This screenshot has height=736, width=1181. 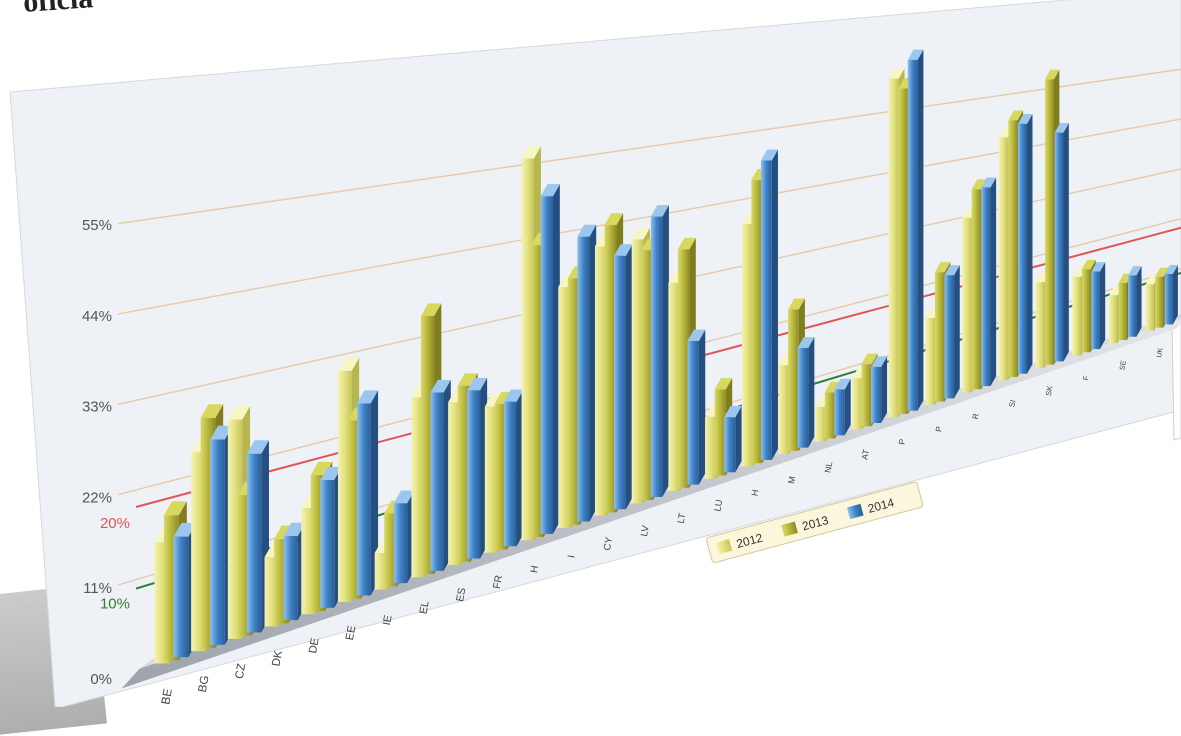 I want to click on bar-2014-I, so click(x=587, y=373).